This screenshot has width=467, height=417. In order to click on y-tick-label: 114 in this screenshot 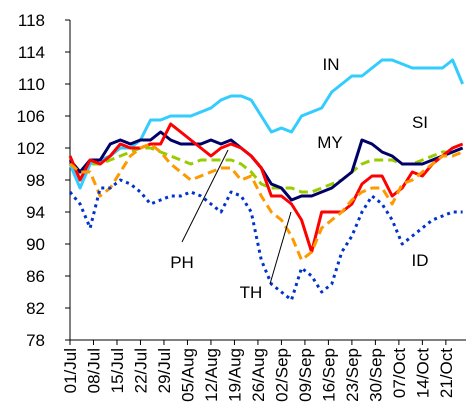, I will do `click(31, 52)`.